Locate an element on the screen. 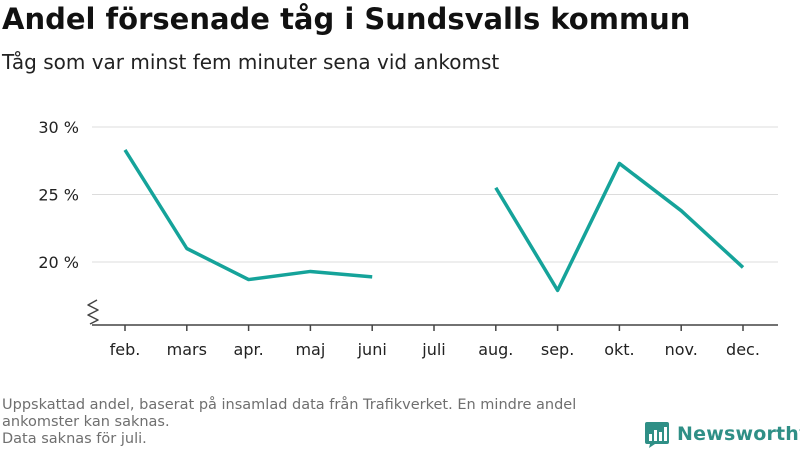 The height and width of the screenshot is (450, 800). x-tick-label: okt. is located at coordinates (619, 349).